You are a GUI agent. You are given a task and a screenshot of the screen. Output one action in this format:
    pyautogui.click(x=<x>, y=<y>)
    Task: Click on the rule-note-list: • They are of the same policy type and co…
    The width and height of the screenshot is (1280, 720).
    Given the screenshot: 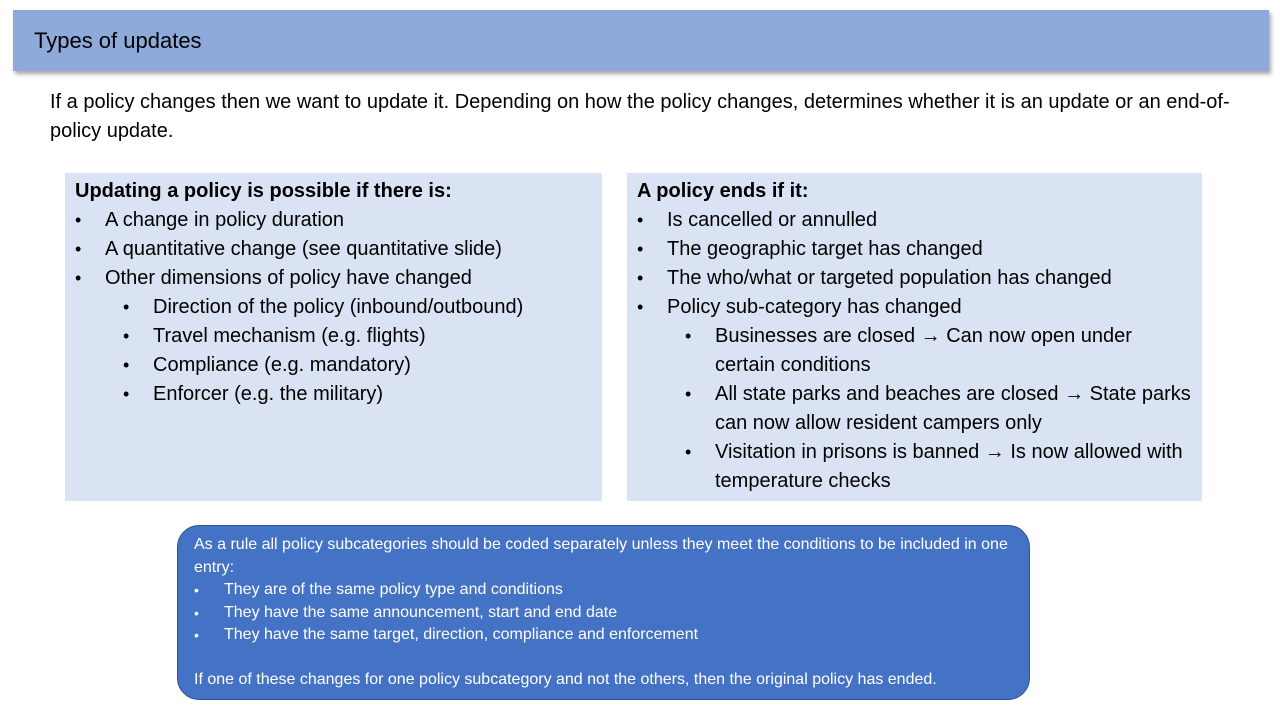 What is the action you would take?
    pyautogui.click(x=603, y=613)
    